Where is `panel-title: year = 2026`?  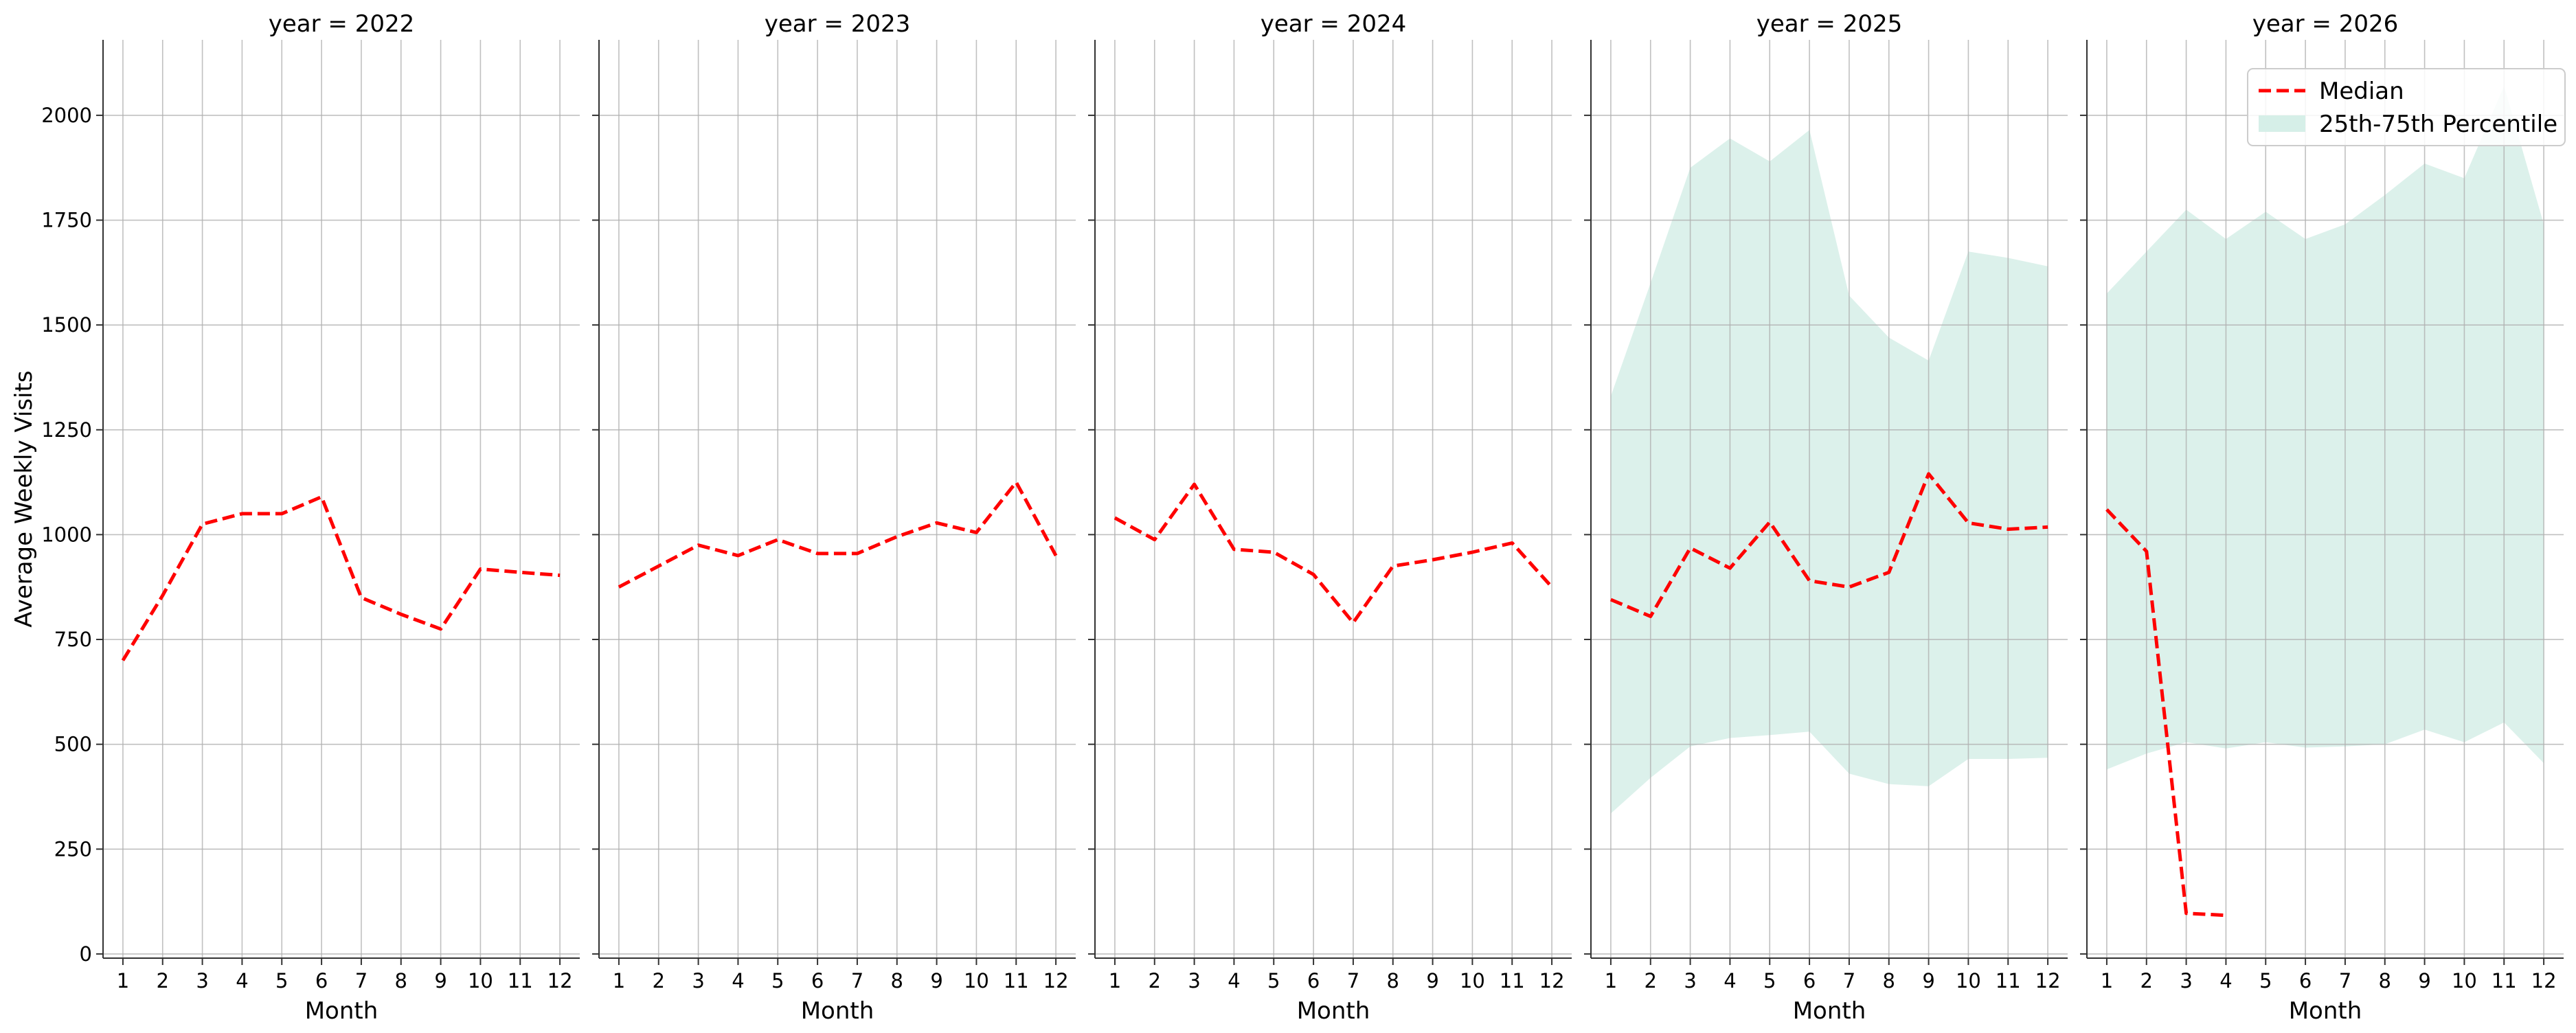 panel-title: year = 2026 is located at coordinates (2325, 24).